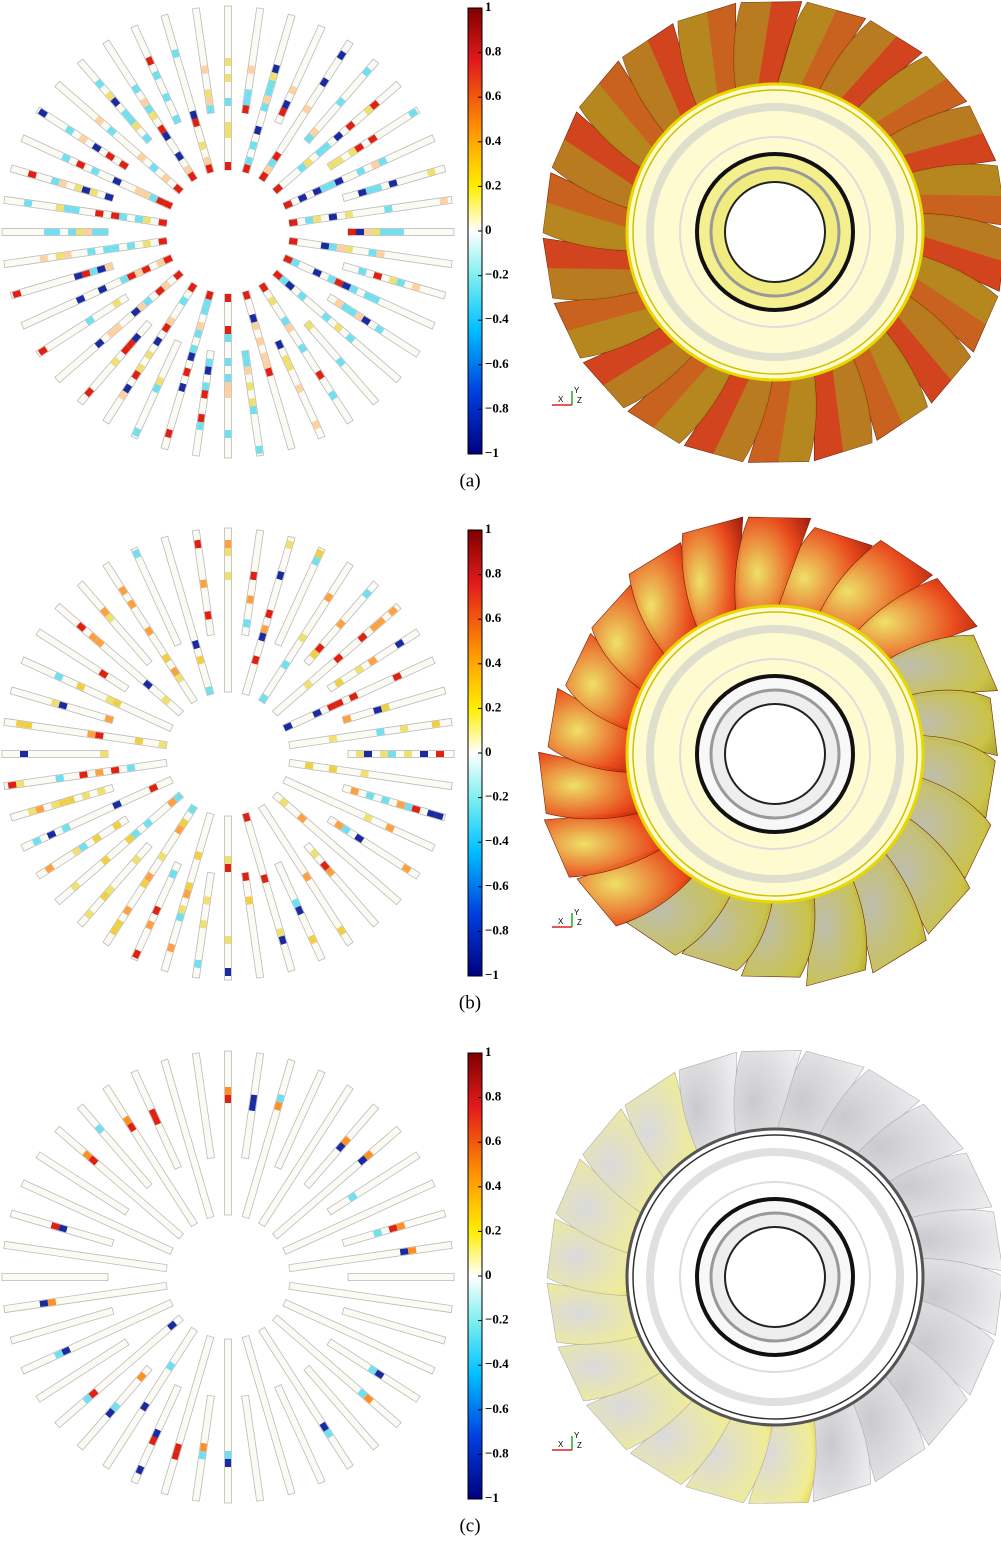  Describe the element at coordinates (497, 363) in the screenshot. I see `colorbar-tick-label: −0.6` at that location.